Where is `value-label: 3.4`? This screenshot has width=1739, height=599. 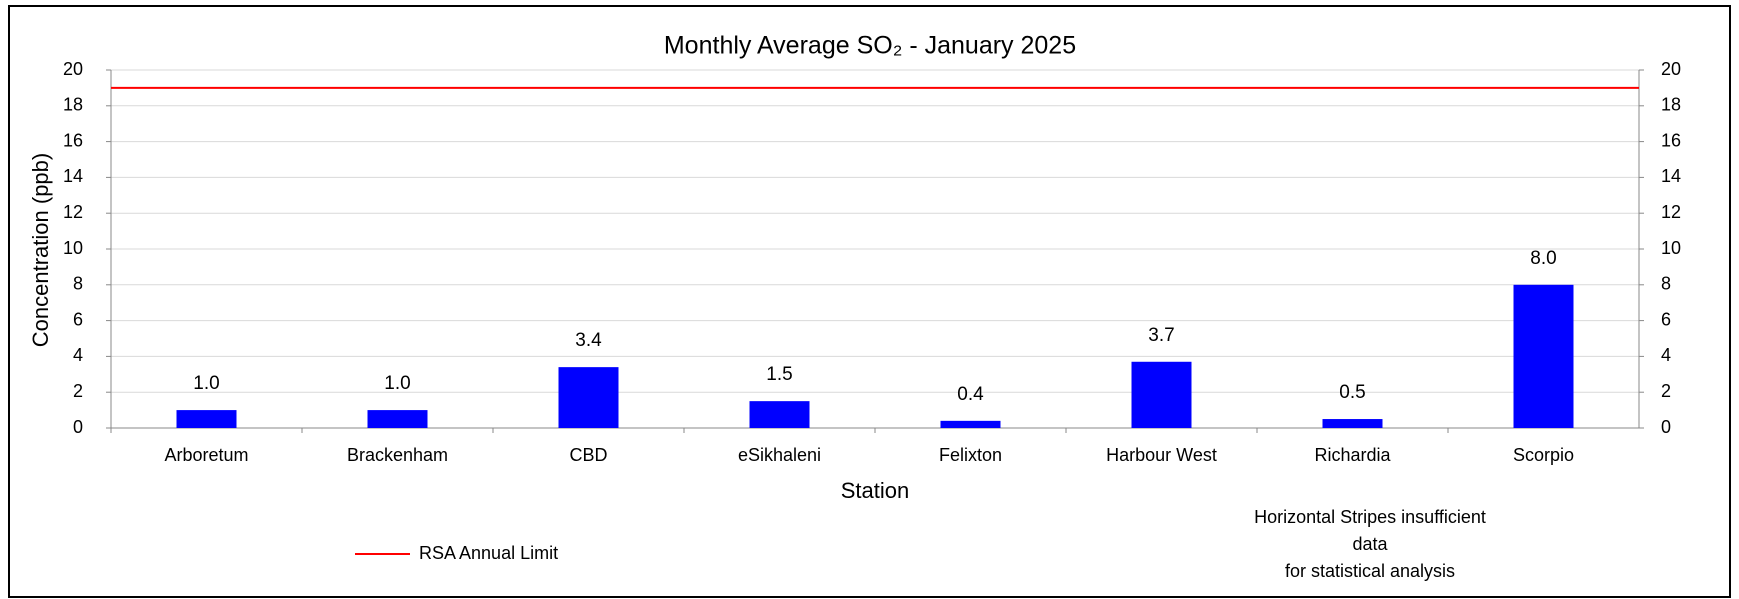 value-label: 3.4 is located at coordinates (588, 340).